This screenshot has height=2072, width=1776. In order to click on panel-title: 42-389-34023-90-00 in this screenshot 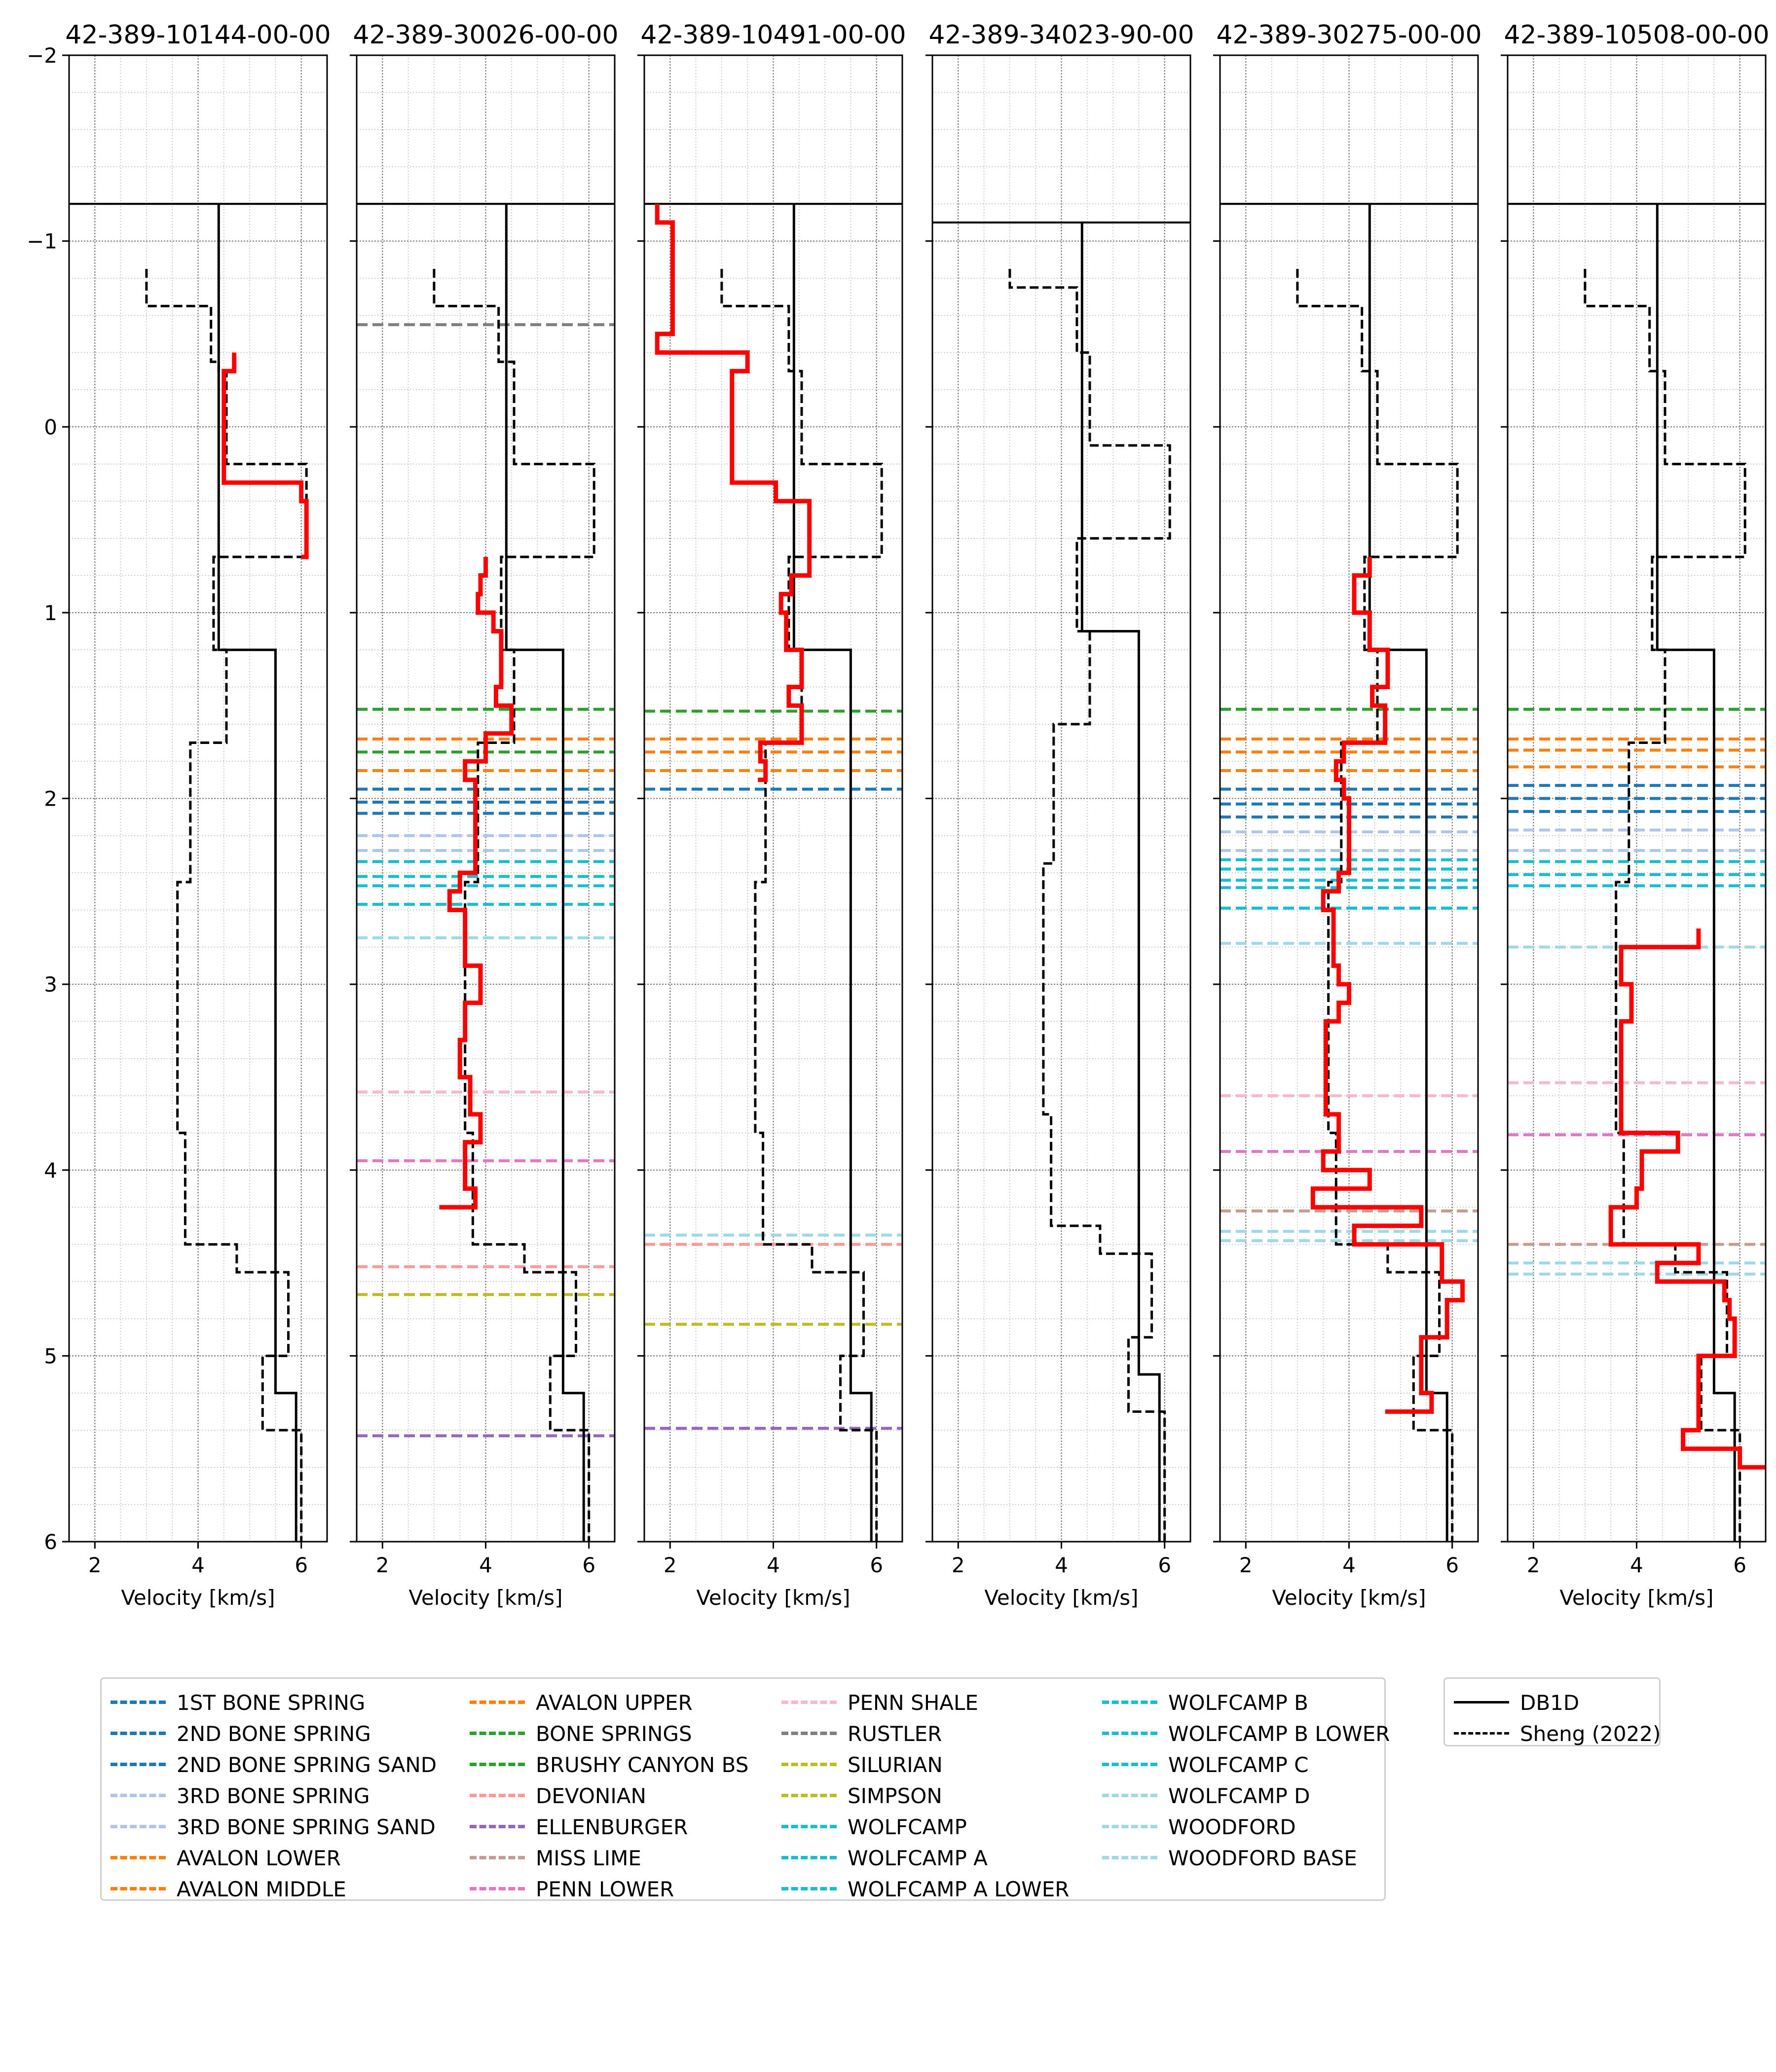, I will do `click(1061, 35)`.